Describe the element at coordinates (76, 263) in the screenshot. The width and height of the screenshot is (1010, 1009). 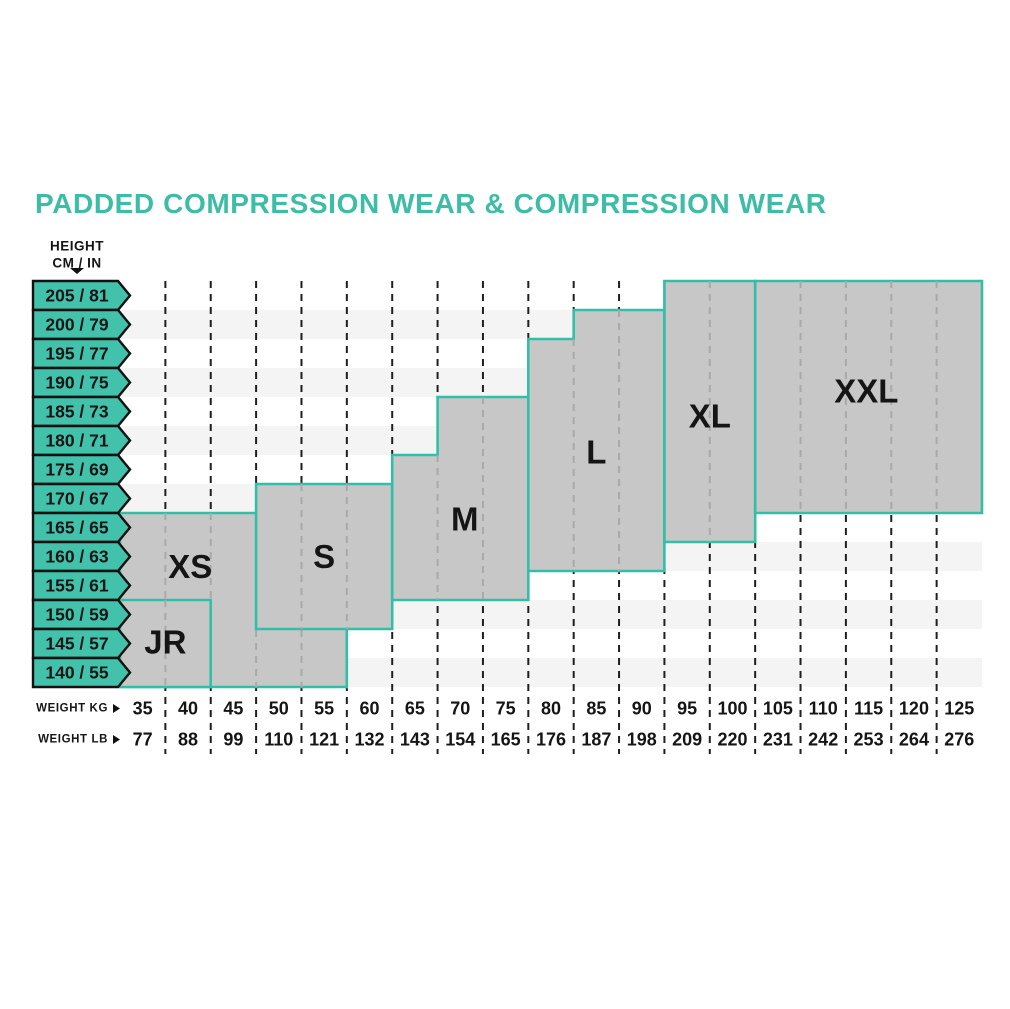
I see `height-axis-label-line2: CM / IN` at that location.